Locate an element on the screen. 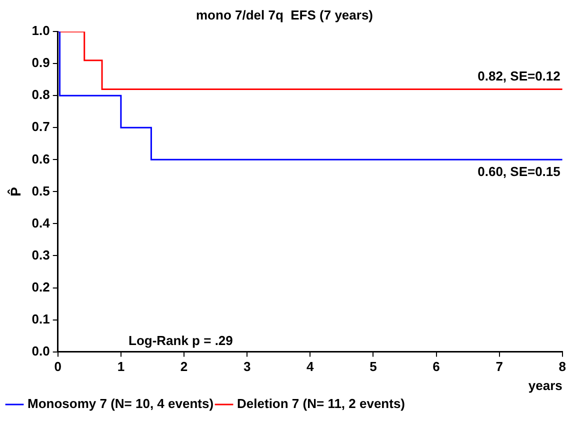 This screenshot has height=421, width=569. y-tick-label: 0.3 is located at coordinates (41, 254).